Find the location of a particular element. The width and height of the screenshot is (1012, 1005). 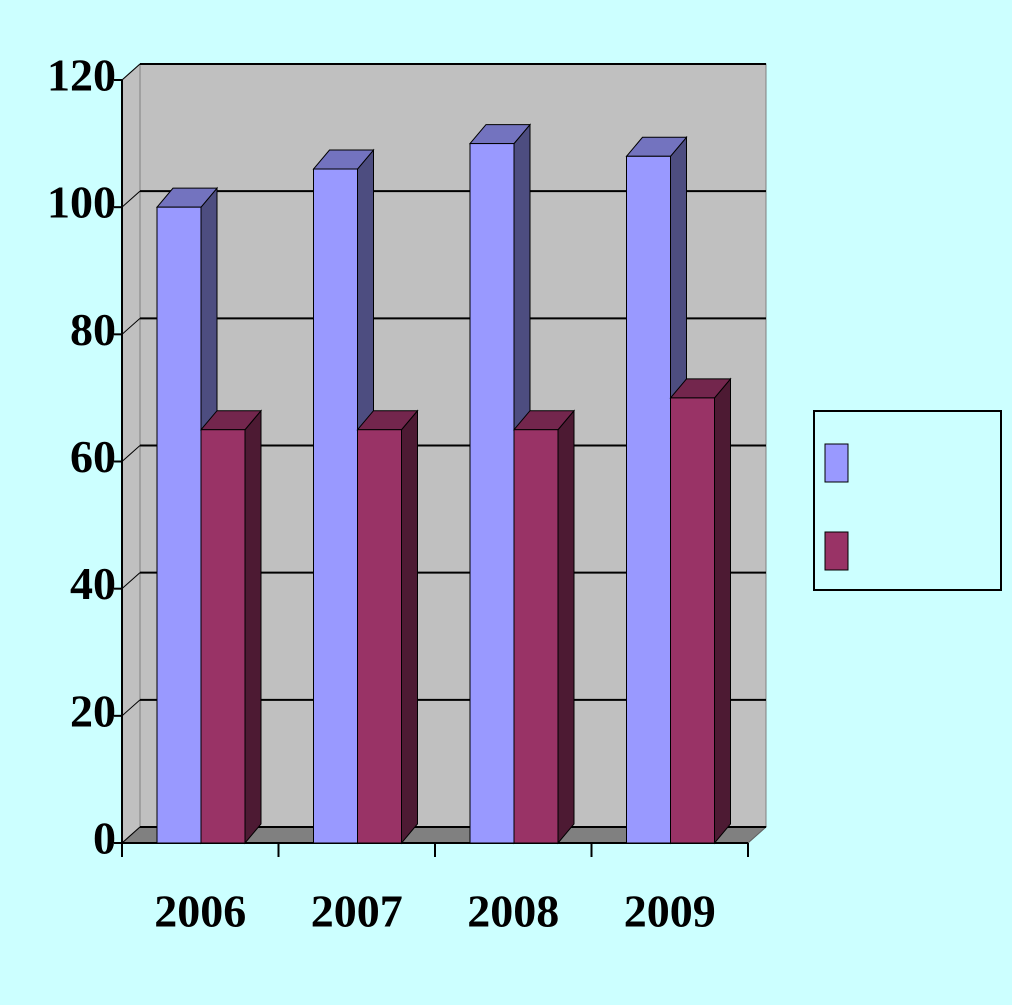

x-tick-label: 2006 is located at coordinates (200, 911).